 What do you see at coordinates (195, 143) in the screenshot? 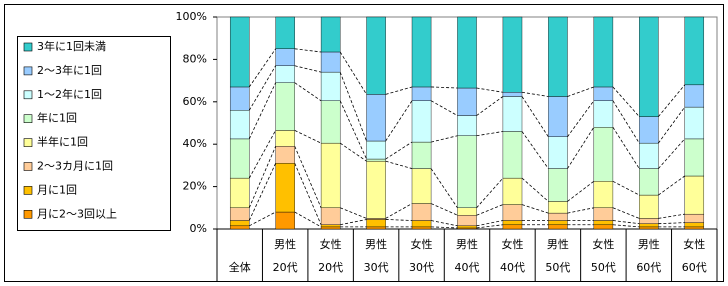
I see `y-tick-label: 40%` at bounding box center [195, 143].